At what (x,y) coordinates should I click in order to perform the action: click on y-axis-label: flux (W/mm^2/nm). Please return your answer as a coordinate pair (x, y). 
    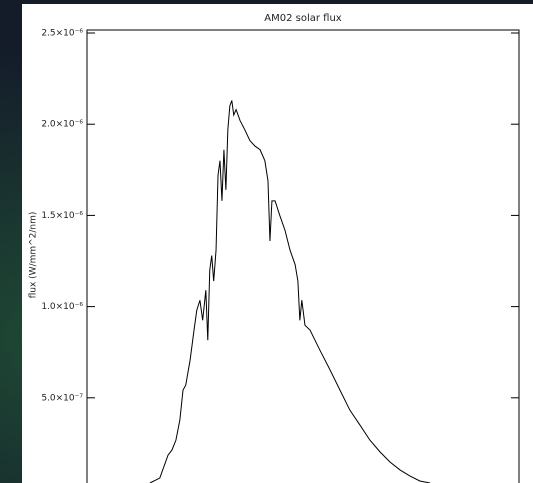
    Looking at the image, I should click on (34, 255).